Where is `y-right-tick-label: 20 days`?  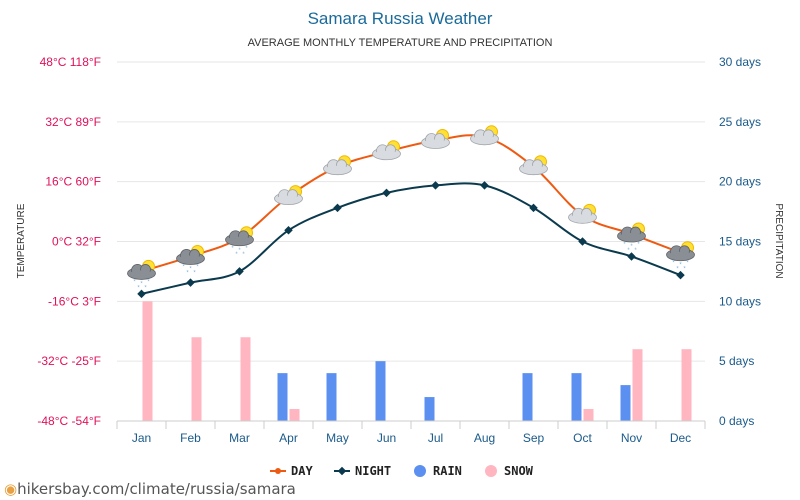
y-right-tick-label: 20 days is located at coordinates (740, 182).